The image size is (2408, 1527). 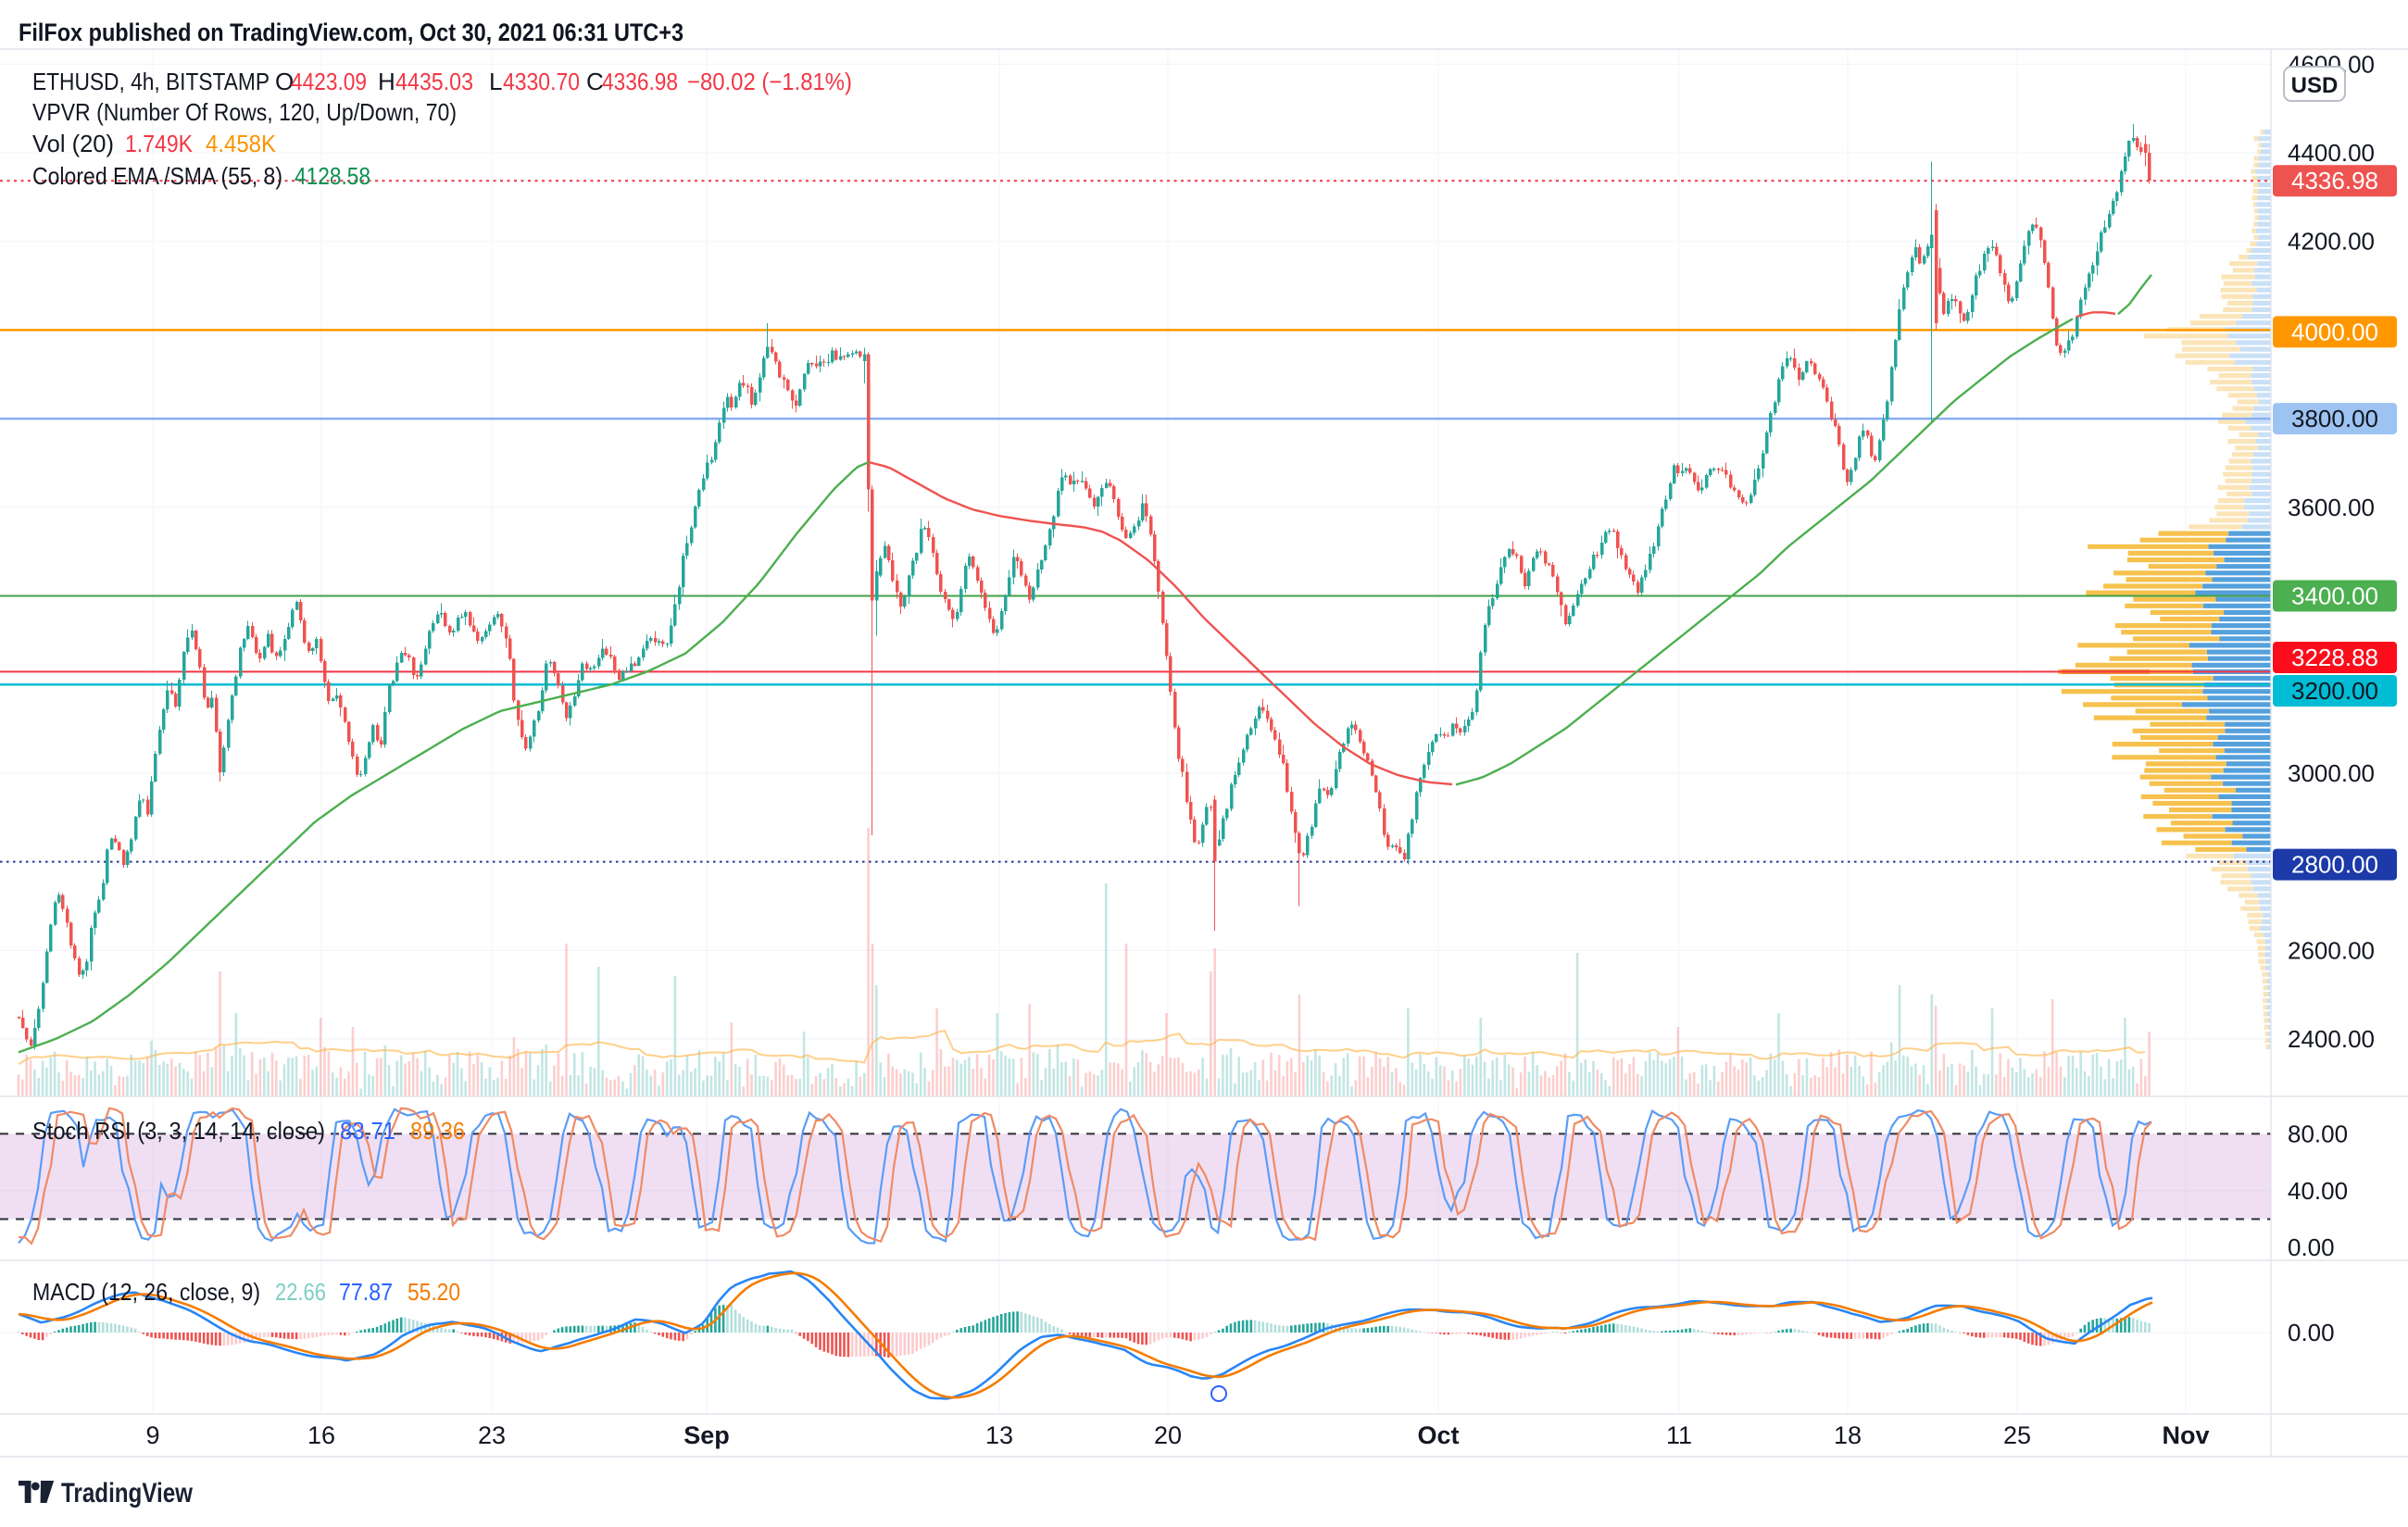 I want to click on svg-text: 4.458K, so click(x=241, y=143).